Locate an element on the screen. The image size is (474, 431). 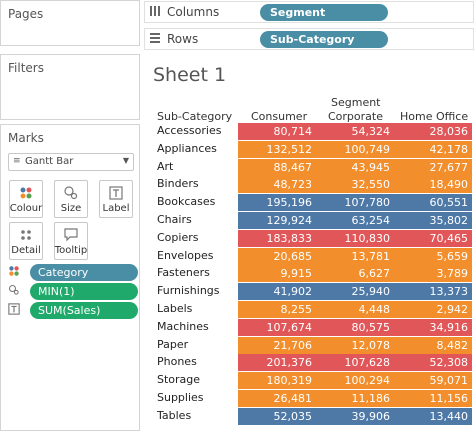
table-cell: 41,902 is located at coordinates (277, 291).